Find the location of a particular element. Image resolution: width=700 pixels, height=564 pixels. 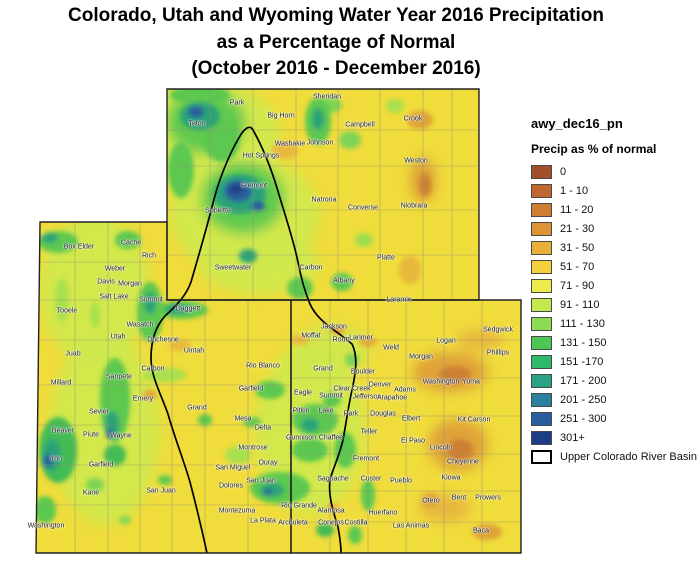

legend-item: 71 - 90 is located at coordinates (615, 286).